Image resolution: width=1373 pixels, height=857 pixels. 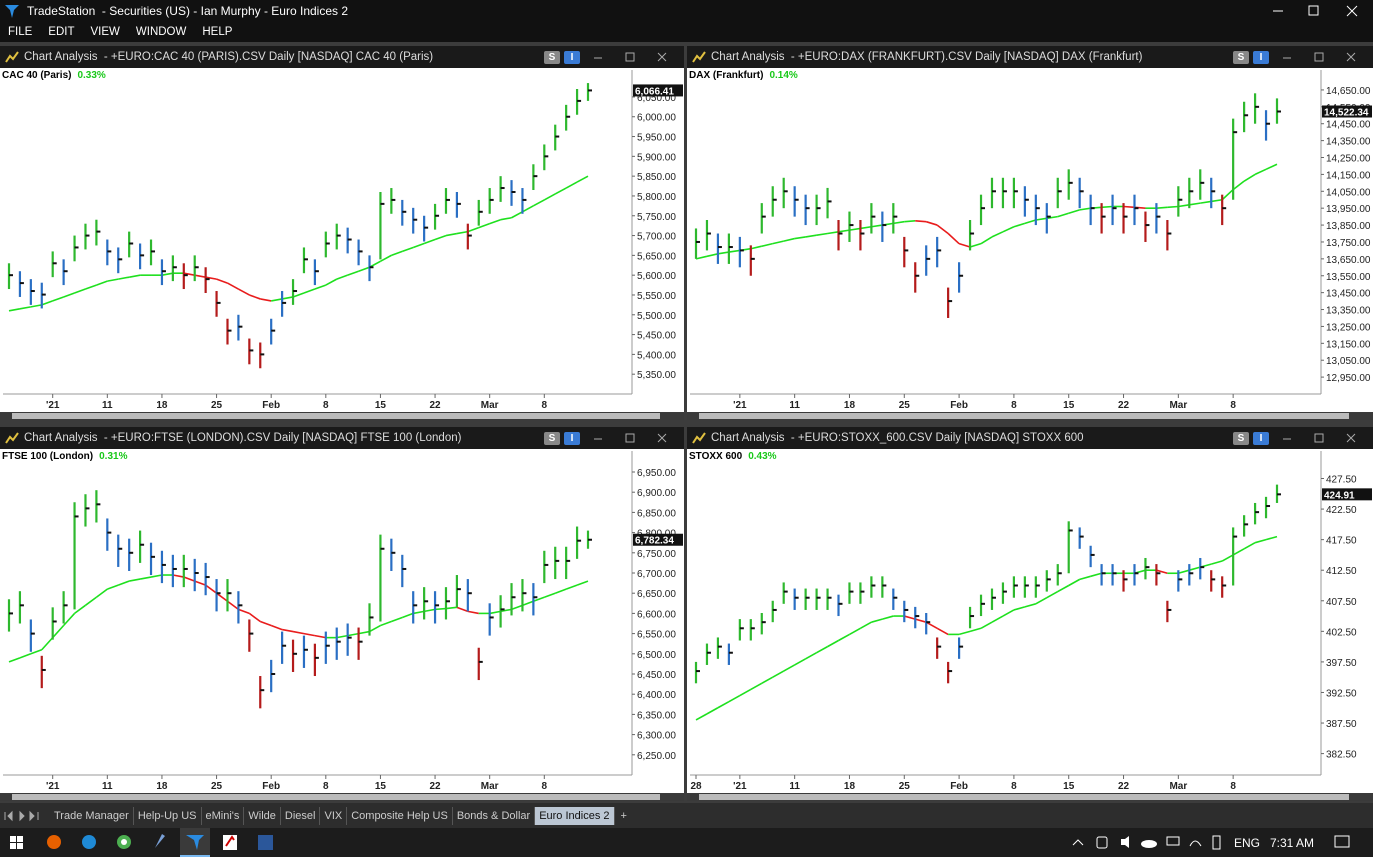 What do you see at coordinates (92, 815) in the screenshot?
I see `tab: Trade Manager` at bounding box center [92, 815].